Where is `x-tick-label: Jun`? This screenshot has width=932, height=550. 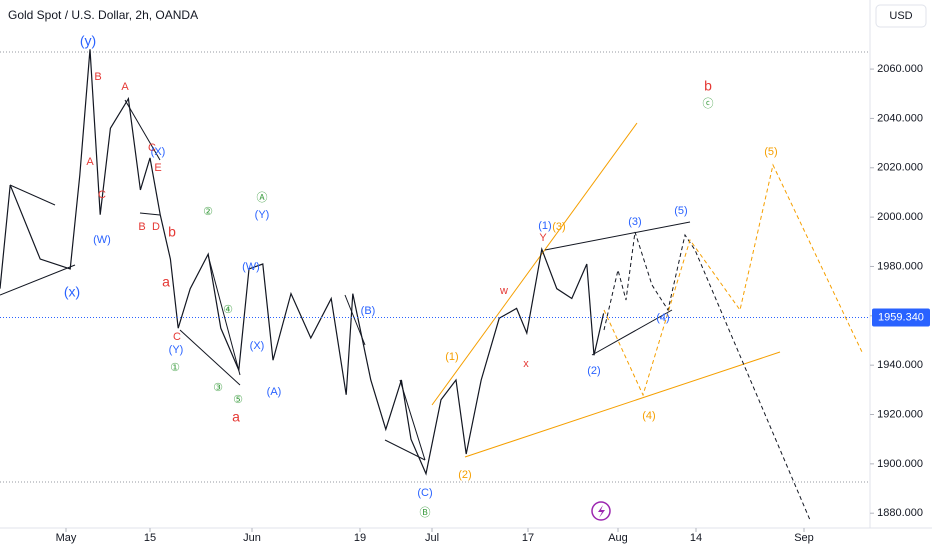
x-tick-label: Jun is located at coordinates (252, 538).